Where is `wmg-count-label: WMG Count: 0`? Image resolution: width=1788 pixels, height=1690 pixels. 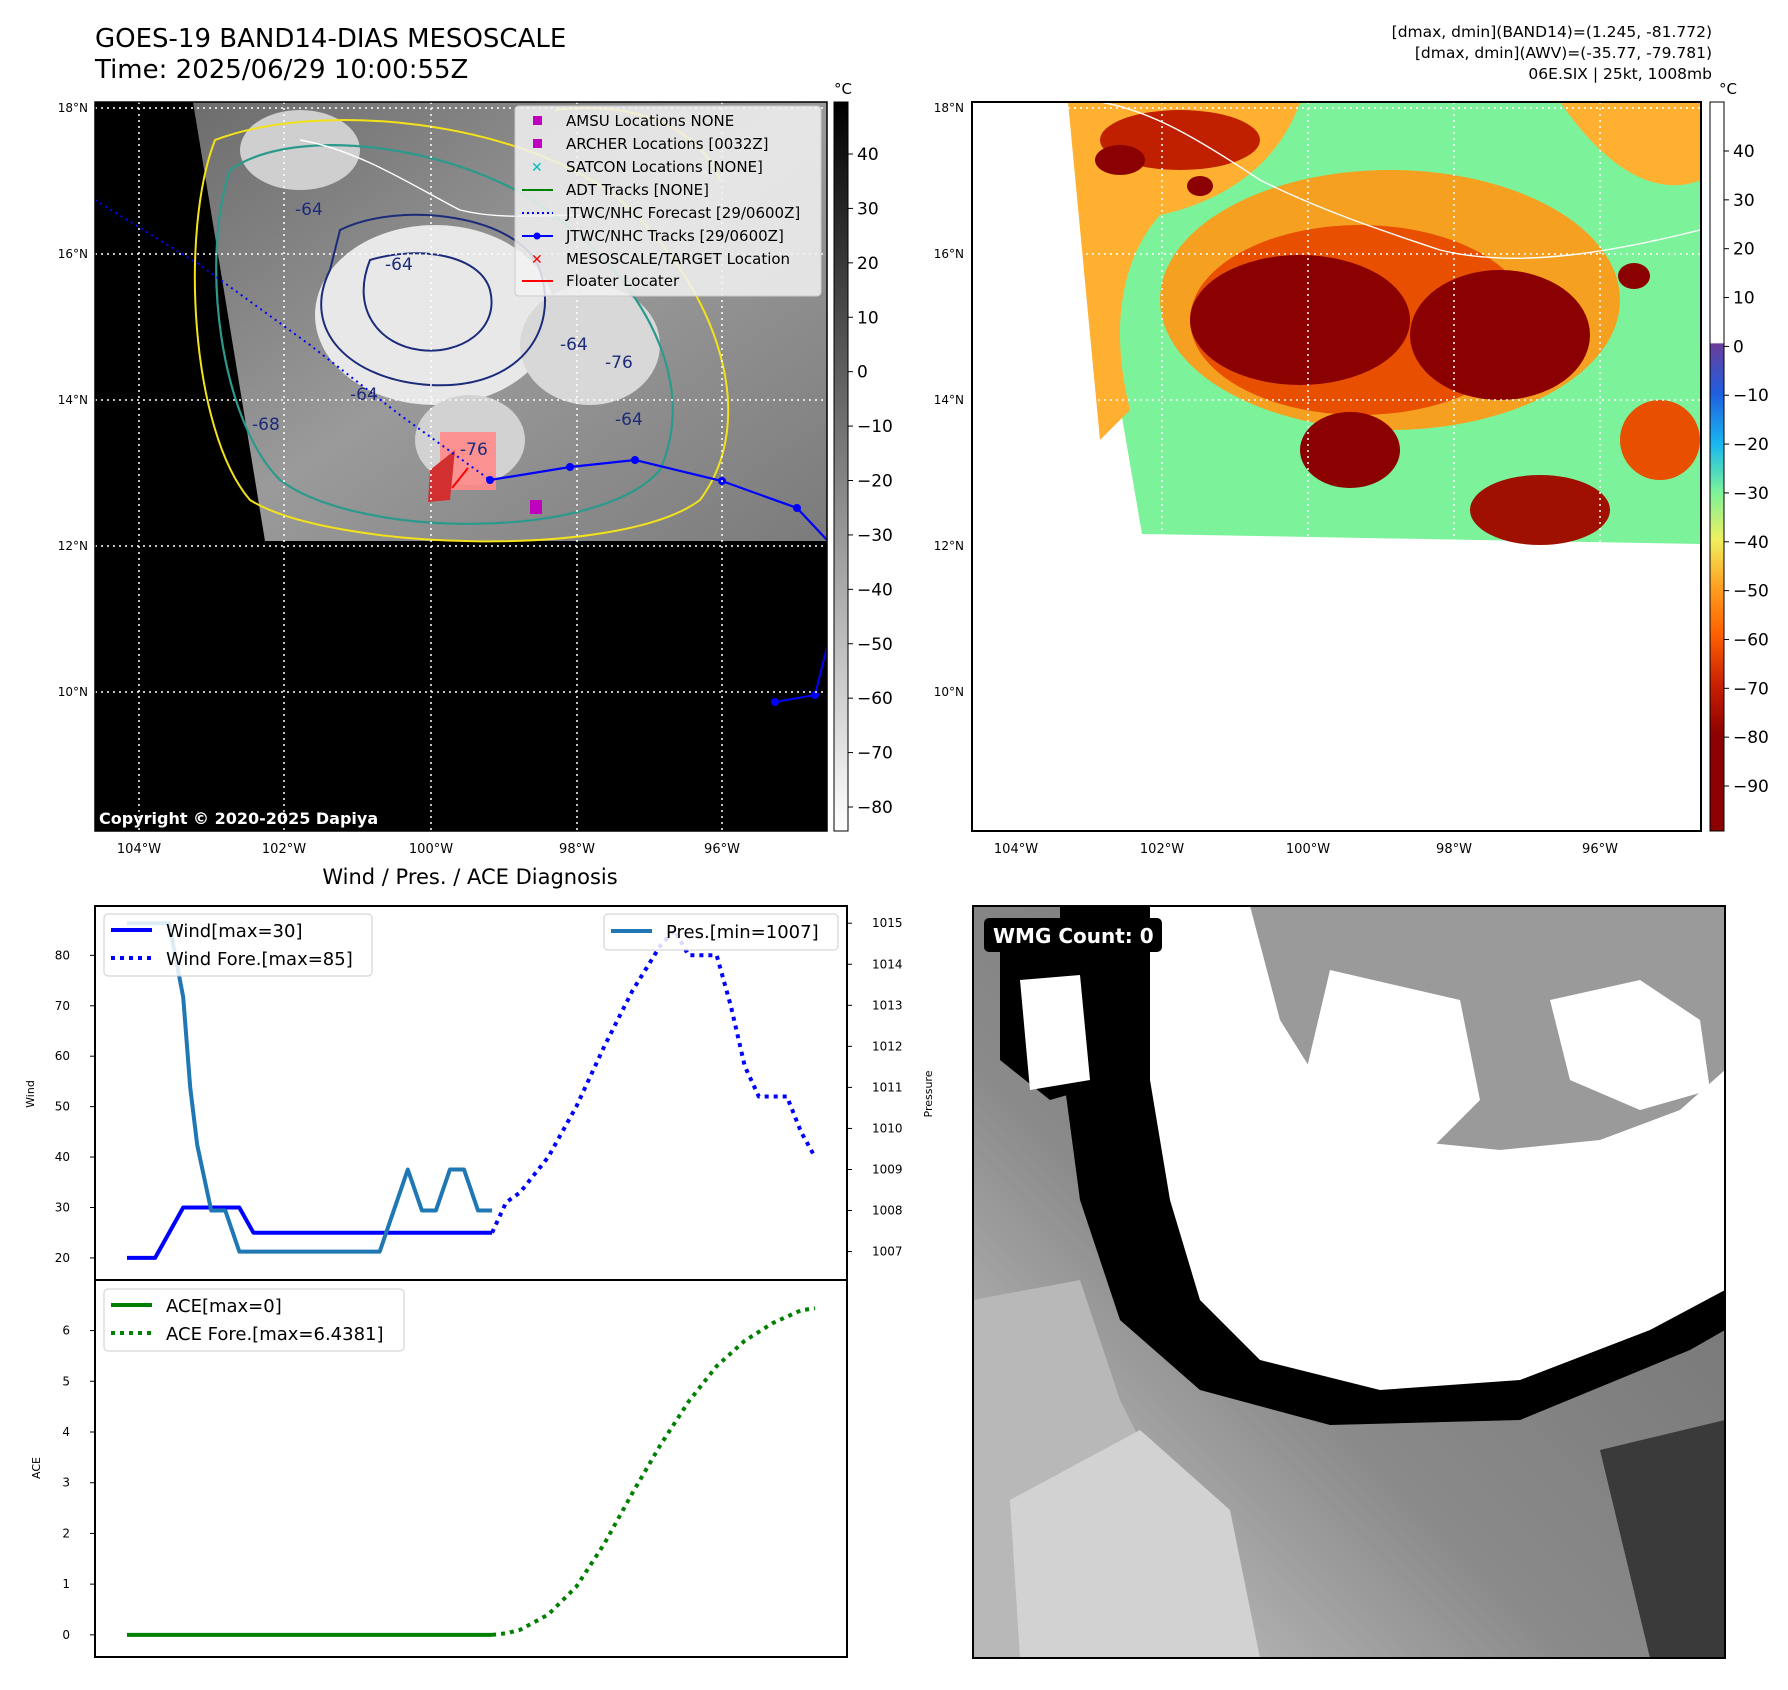 wmg-count-label: WMG Count: 0 is located at coordinates (1073, 936).